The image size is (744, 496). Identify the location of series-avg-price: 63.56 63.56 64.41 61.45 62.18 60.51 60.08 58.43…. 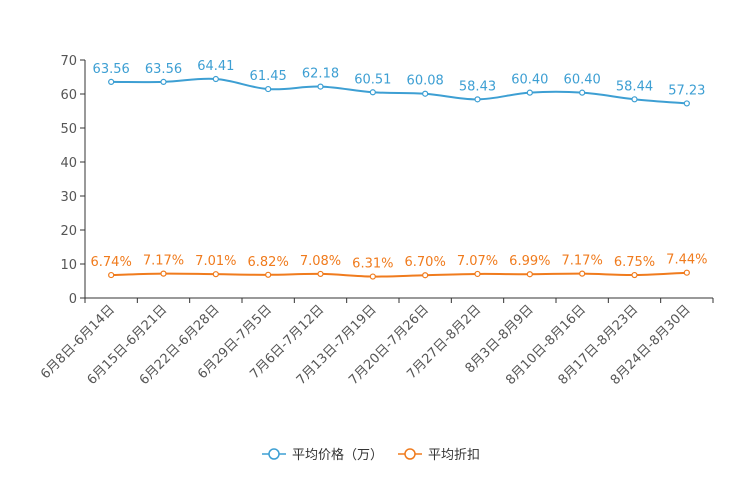
(399, 83).